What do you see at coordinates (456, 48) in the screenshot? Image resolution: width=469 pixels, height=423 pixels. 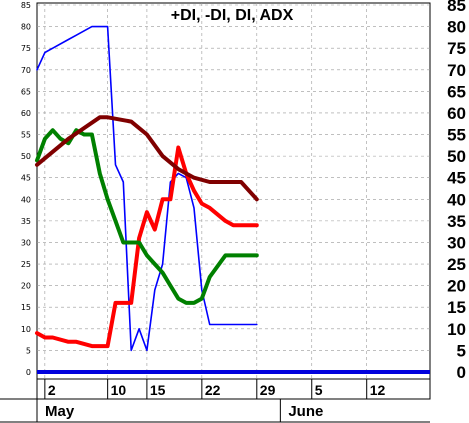 I see `y-tick-label-right: 75` at bounding box center [456, 48].